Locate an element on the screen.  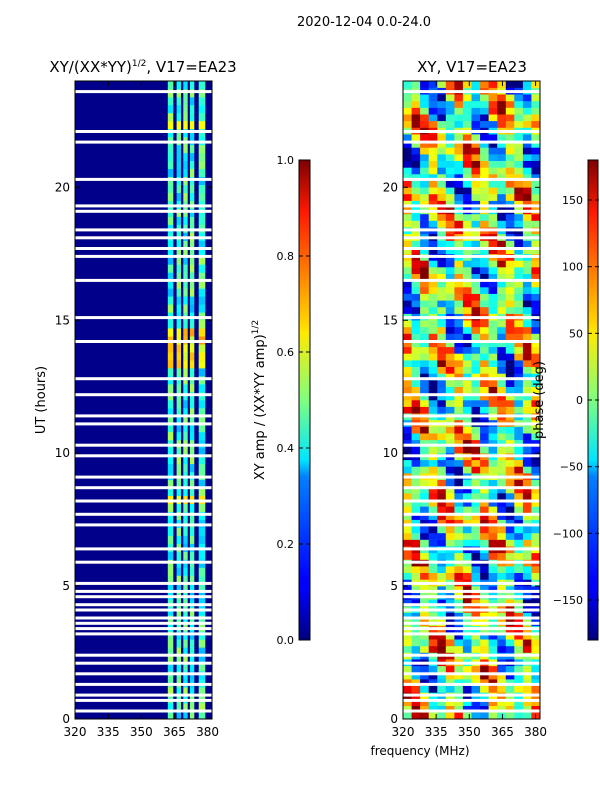
colorbar-tick-label: 0.0 is located at coordinates (286, 640).